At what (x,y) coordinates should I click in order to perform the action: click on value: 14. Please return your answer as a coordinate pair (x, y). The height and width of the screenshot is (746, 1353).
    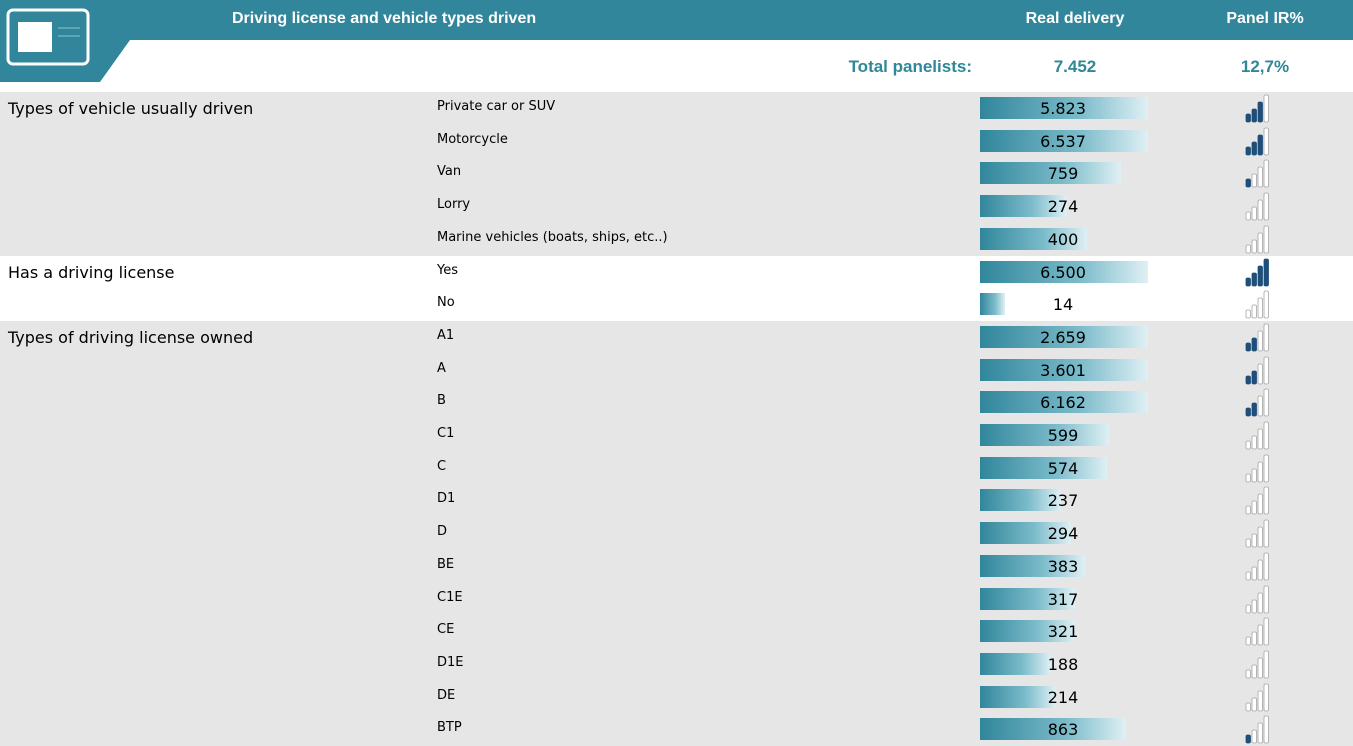
    Looking at the image, I should click on (1063, 305).